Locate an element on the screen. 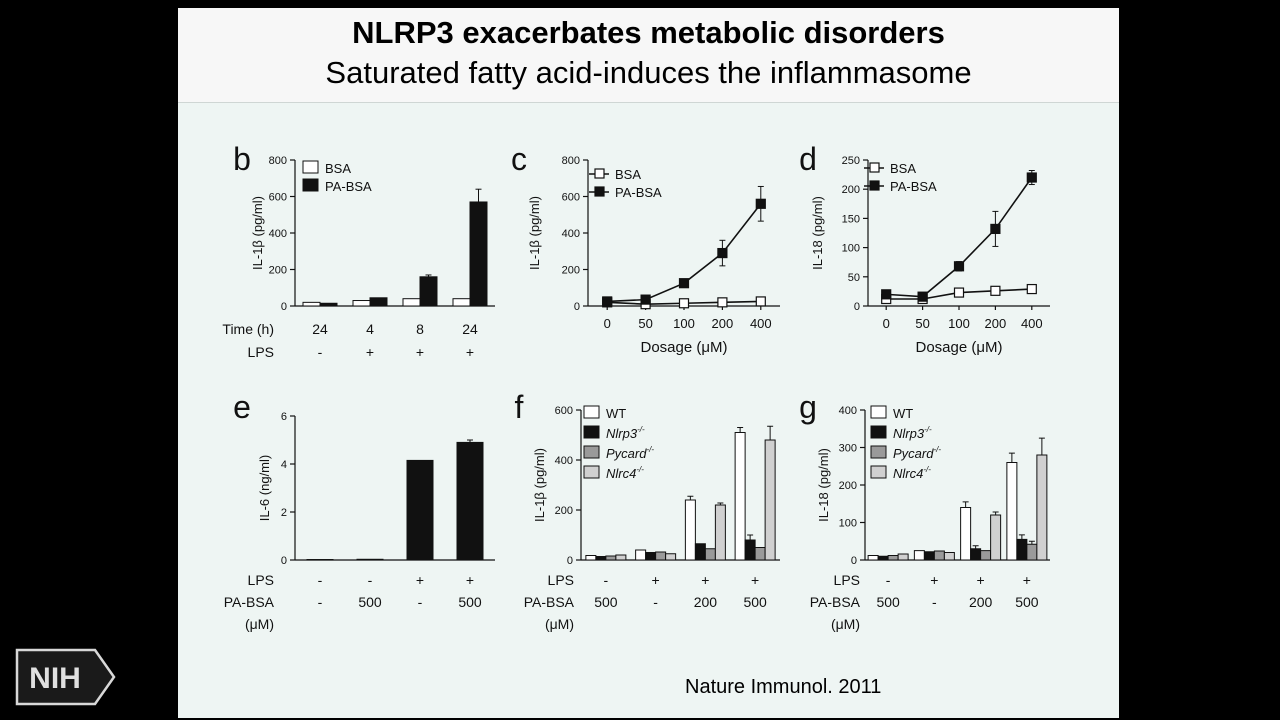 The width and height of the screenshot is (1280, 720). bar-f-WT is located at coordinates (740, 496).